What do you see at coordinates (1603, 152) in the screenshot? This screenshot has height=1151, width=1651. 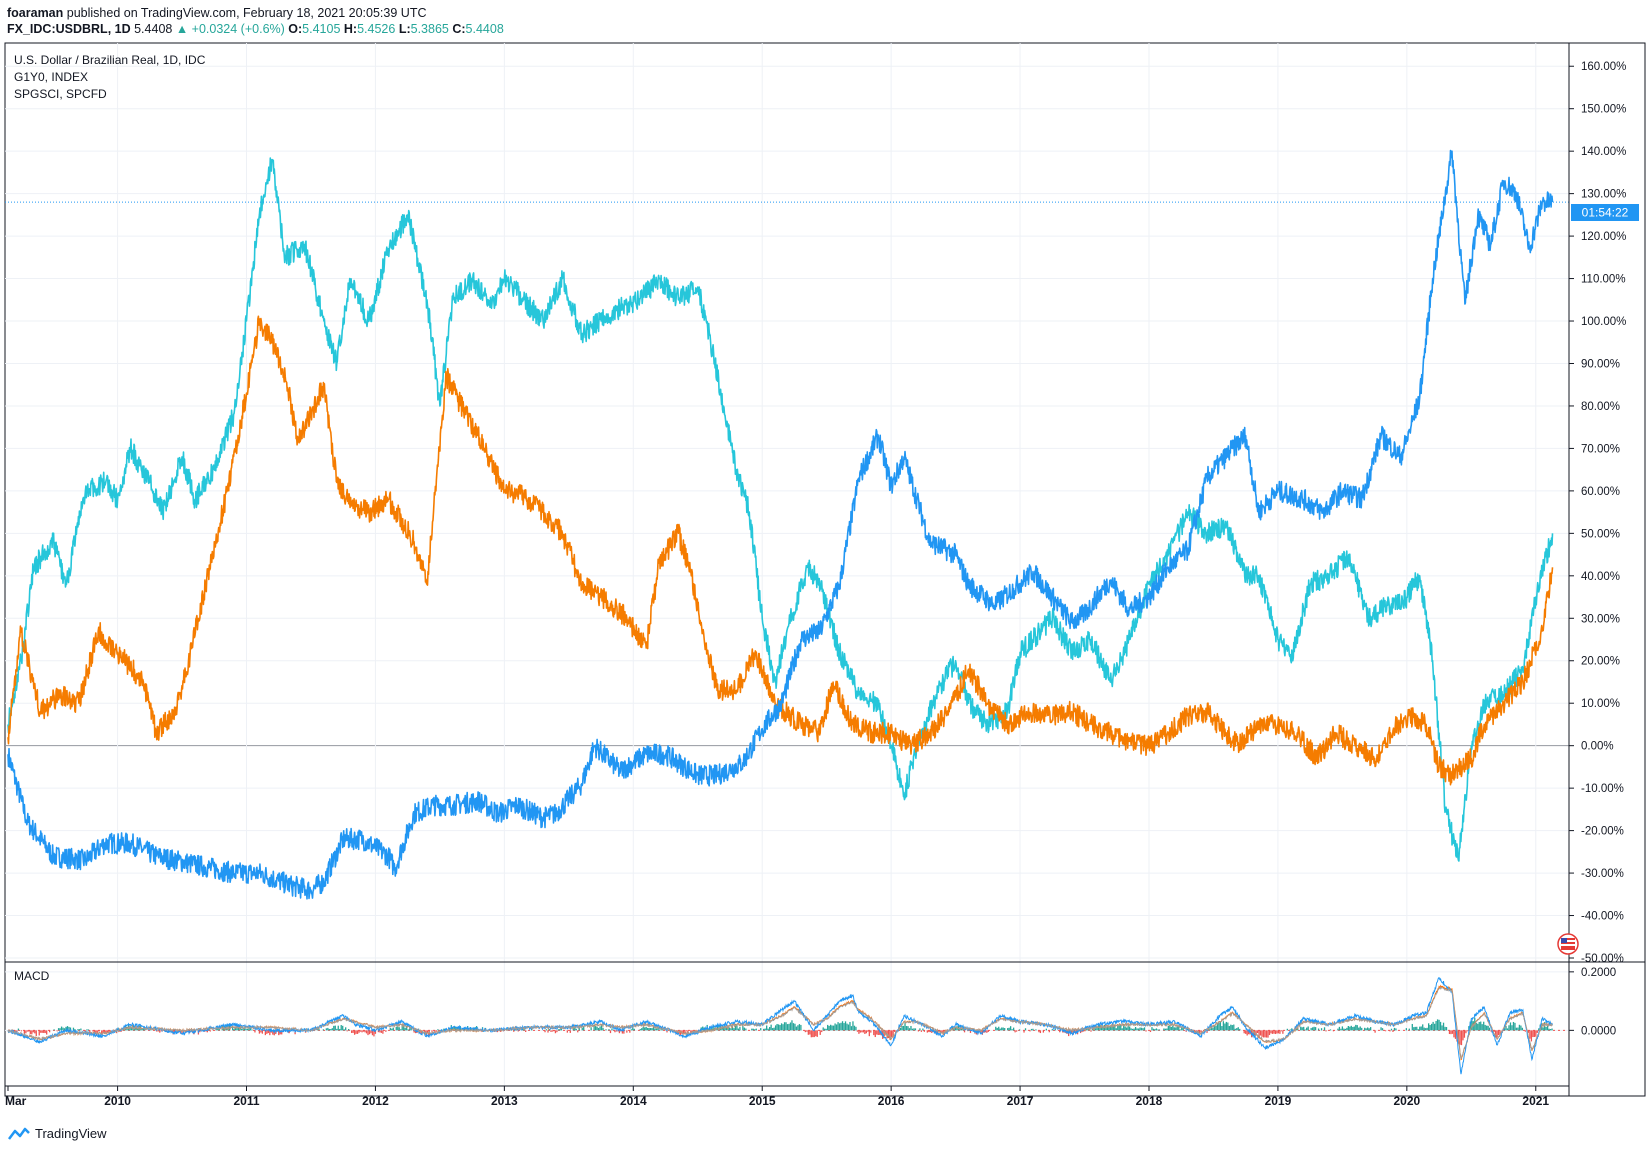 I see `y-tick-label: 140.00%` at bounding box center [1603, 152].